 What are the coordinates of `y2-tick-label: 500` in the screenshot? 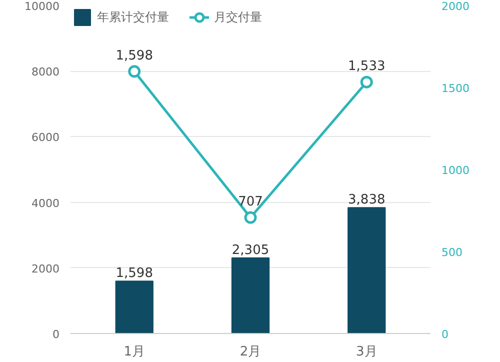 It's located at (452, 252).